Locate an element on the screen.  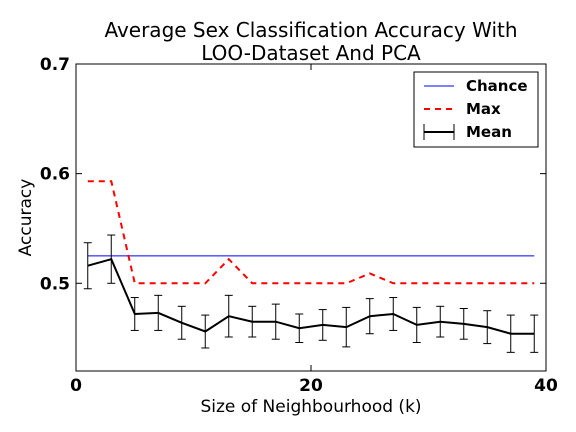
y-tick-label: 0.5 is located at coordinates (55, 284).